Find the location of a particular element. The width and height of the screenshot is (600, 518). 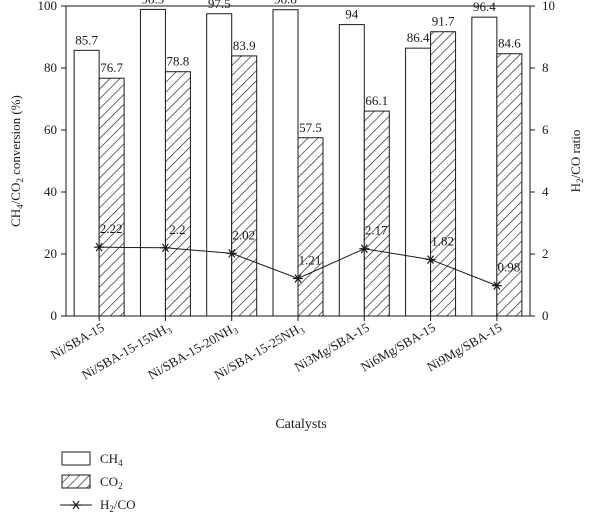

h2co-value-label: 1.82 is located at coordinates (442, 241).